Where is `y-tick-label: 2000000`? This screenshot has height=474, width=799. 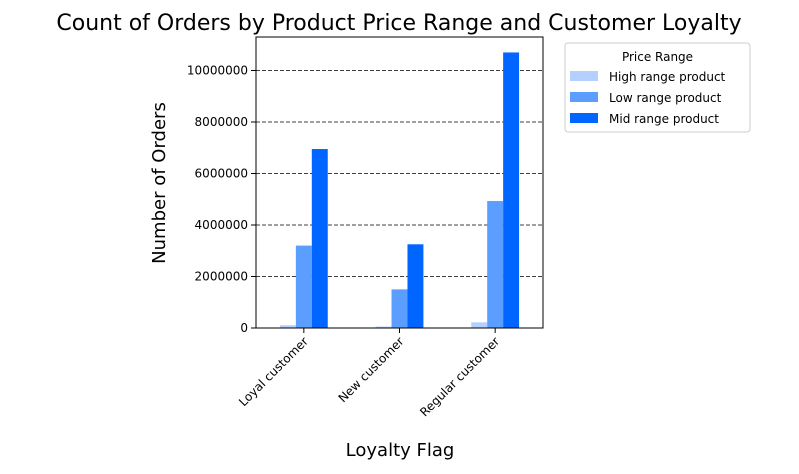
y-tick-label: 2000000 is located at coordinates (221, 276).